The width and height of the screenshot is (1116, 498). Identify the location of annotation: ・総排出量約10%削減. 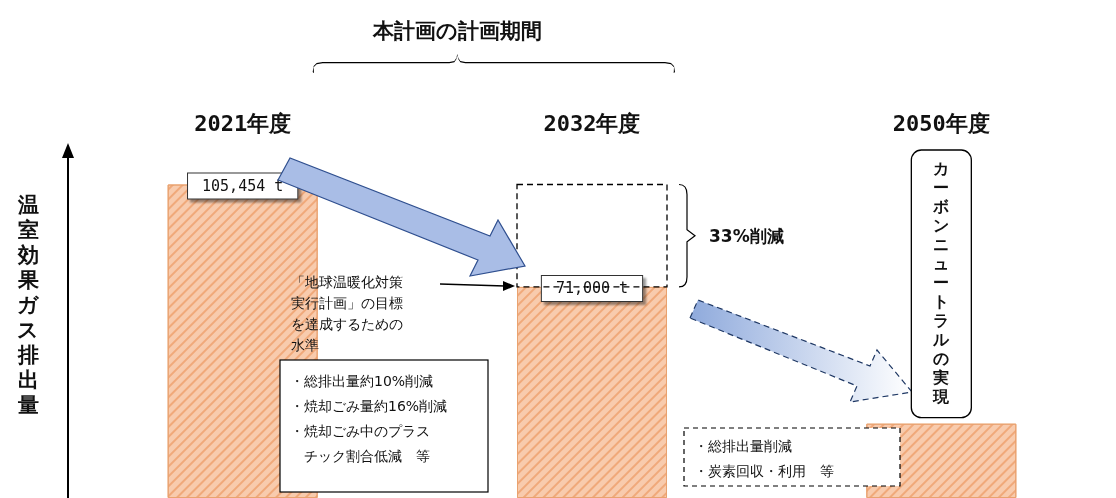
(362, 381).